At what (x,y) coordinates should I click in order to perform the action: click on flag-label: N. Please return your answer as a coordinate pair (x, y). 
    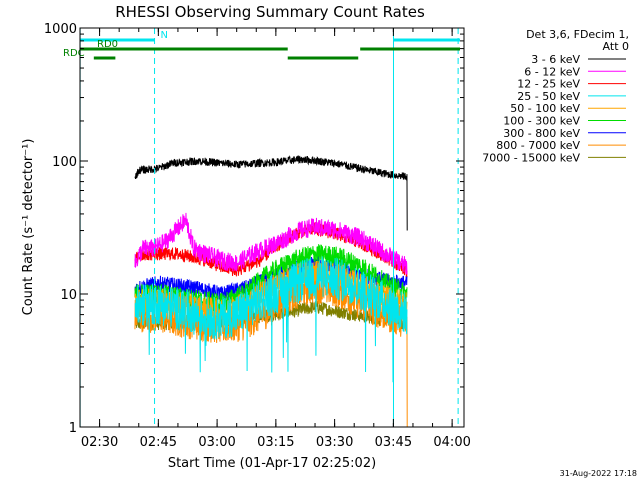
    Looking at the image, I should click on (164, 35).